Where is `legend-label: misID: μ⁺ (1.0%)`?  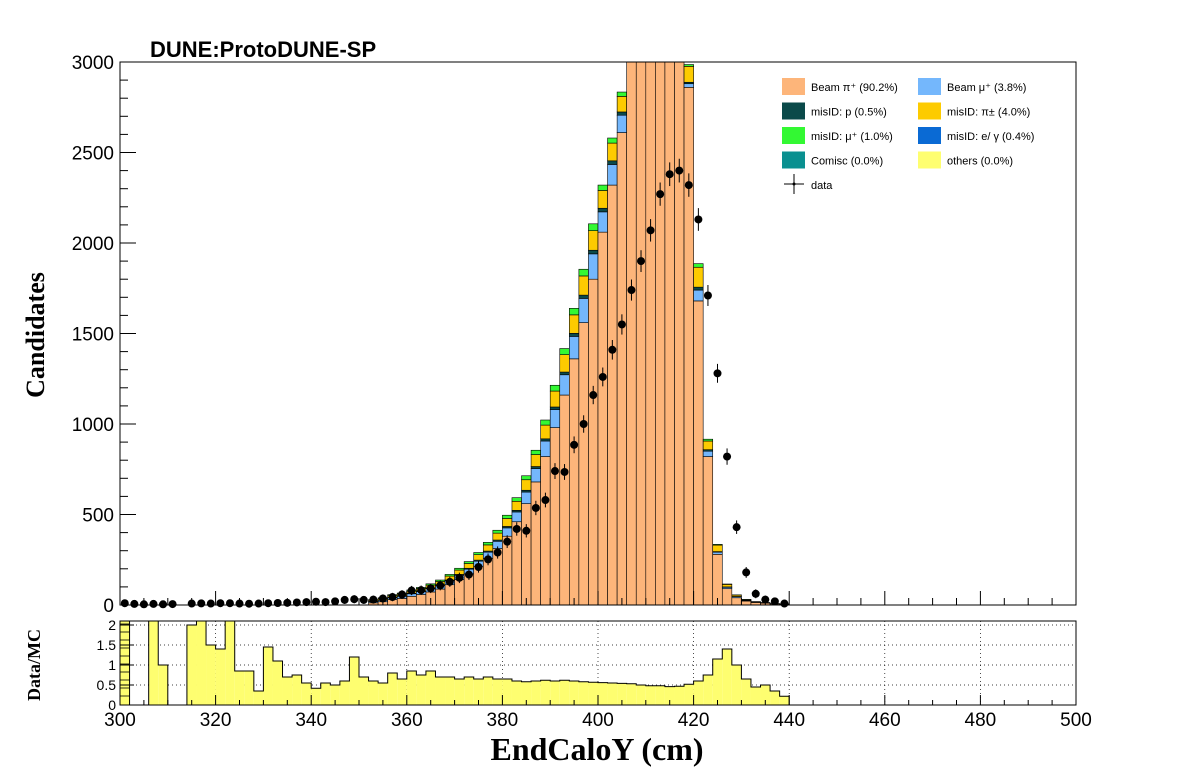 legend-label: misID: μ⁺ (1.0%) is located at coordinates (852, 137).